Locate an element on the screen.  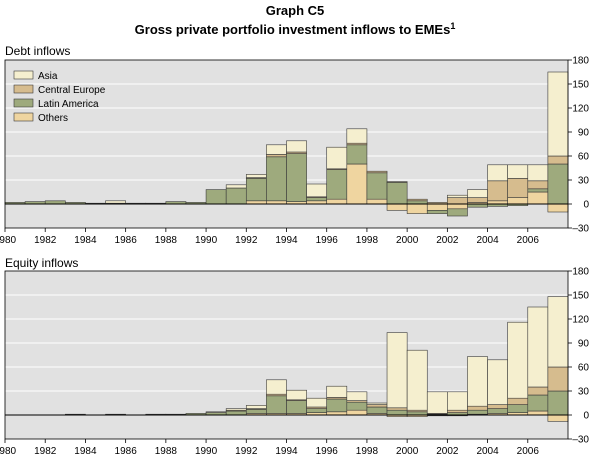
bar-latin-america-1999 is located at coordinates (397, 412).